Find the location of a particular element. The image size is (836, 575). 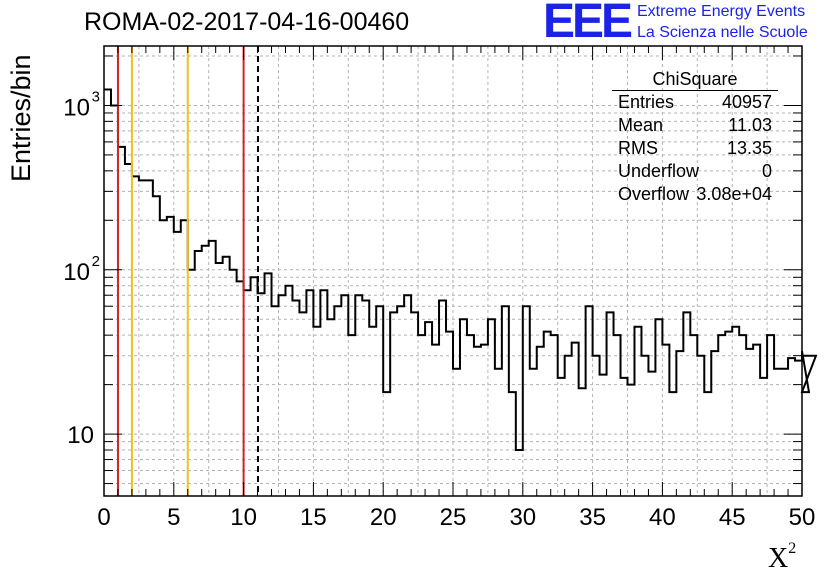

y-tick-label-exponent: 3 is located at coordinates (96, 96).